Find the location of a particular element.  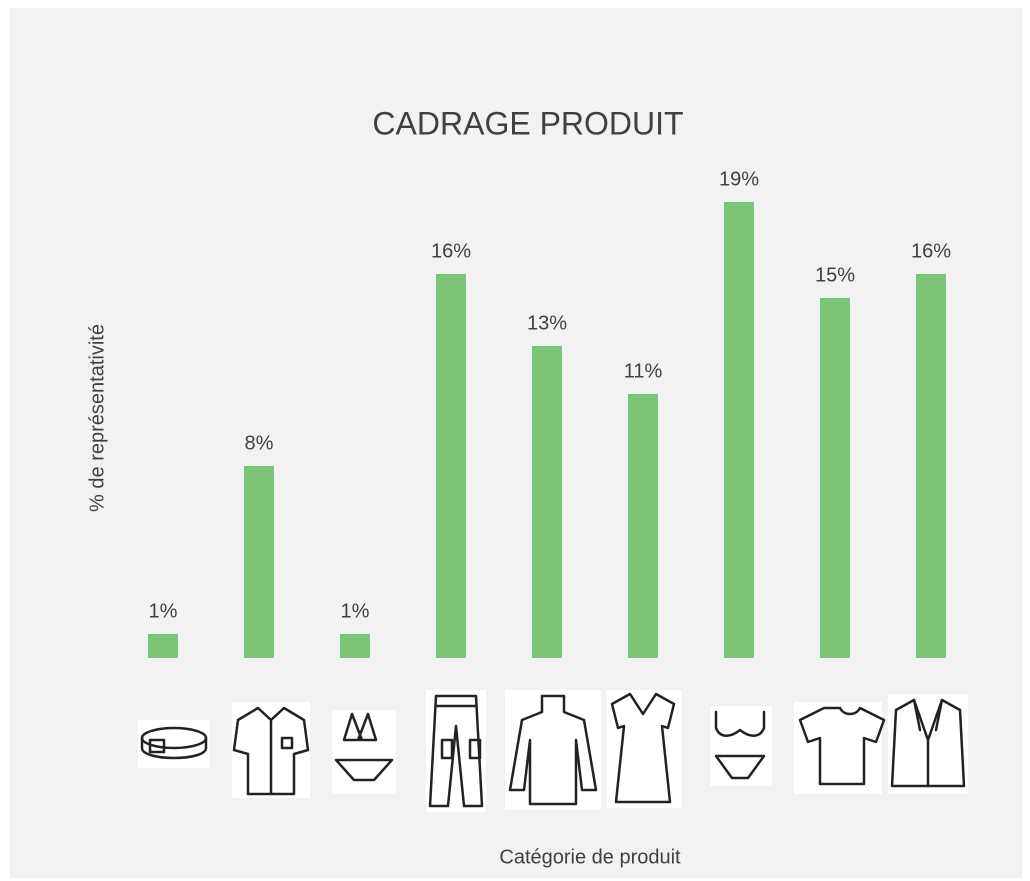

icon-tshirt is located at coordinates (840, 748).